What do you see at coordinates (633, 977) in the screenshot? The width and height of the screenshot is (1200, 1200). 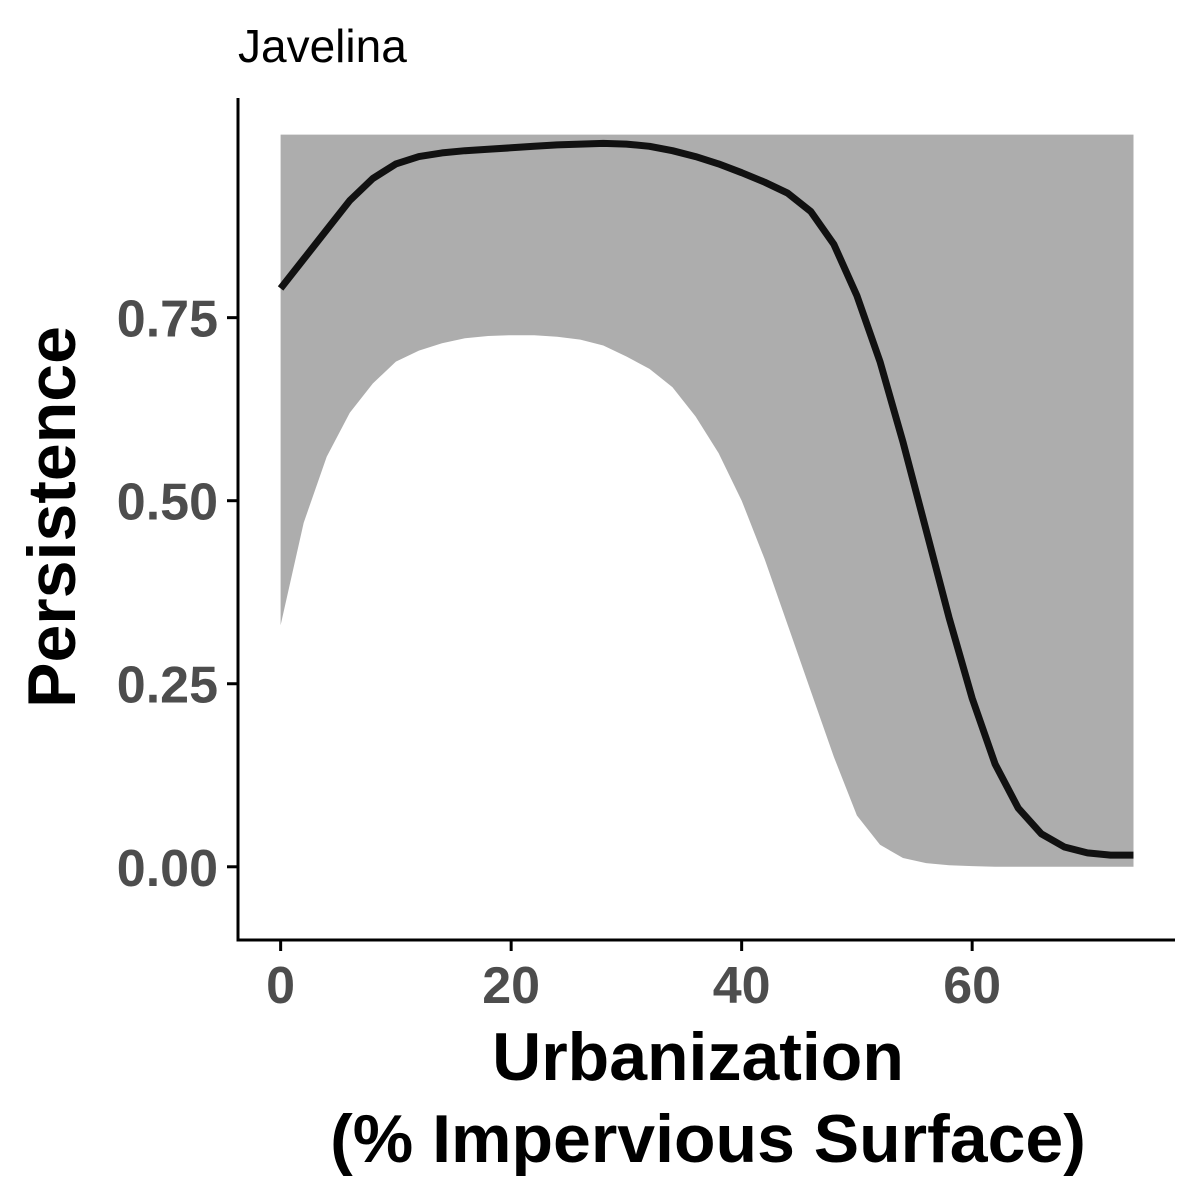 I see `x-axis-ticks: 0 20 40 60` at bounding box center [633, 977].